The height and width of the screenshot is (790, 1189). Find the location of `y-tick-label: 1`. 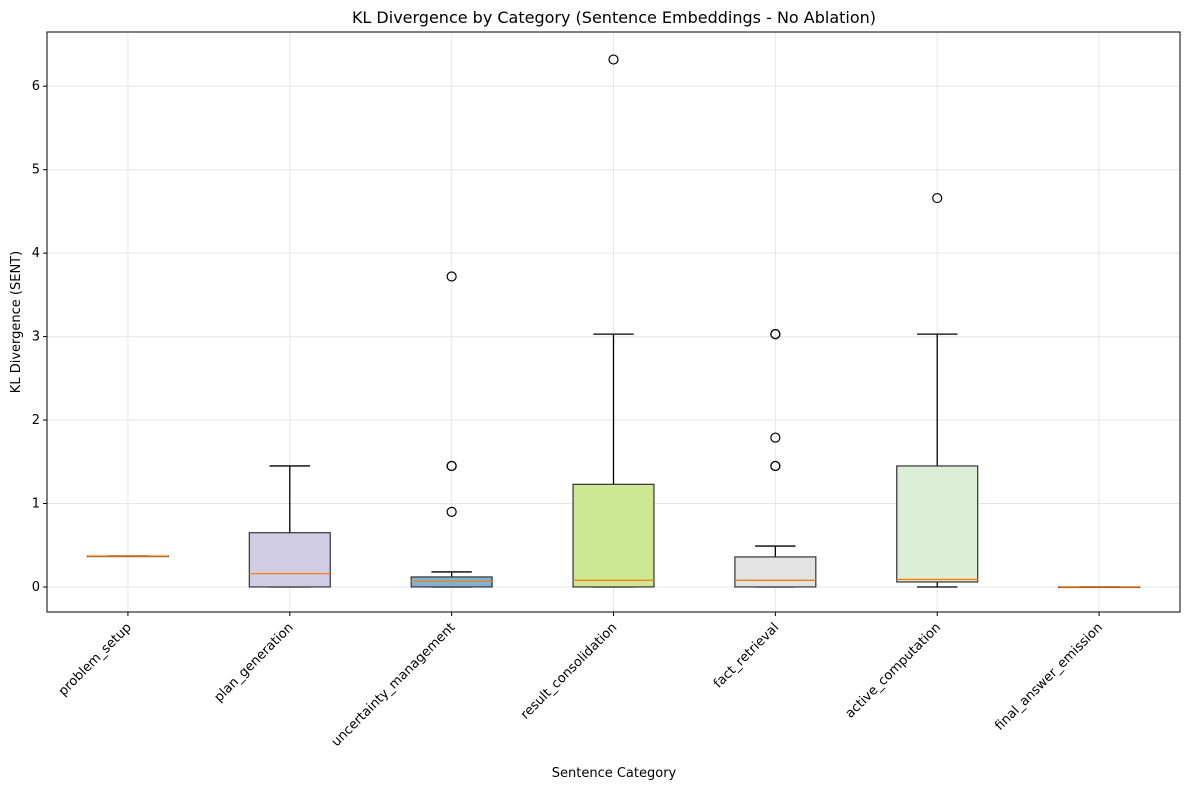

y-tick-label: 1 is located at coordinates (36, 504).